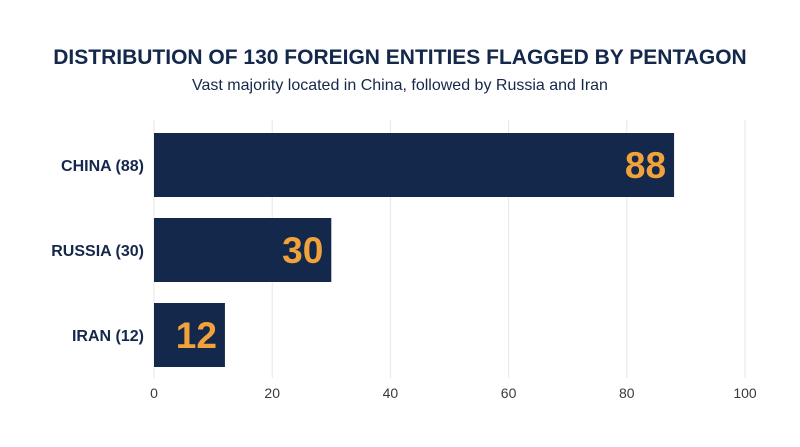 The height and width of the screenshot is (447, 800). Describe the element at coordinates (509, 393) in the screenshot. I see `x-tick-label: 60` at that location.